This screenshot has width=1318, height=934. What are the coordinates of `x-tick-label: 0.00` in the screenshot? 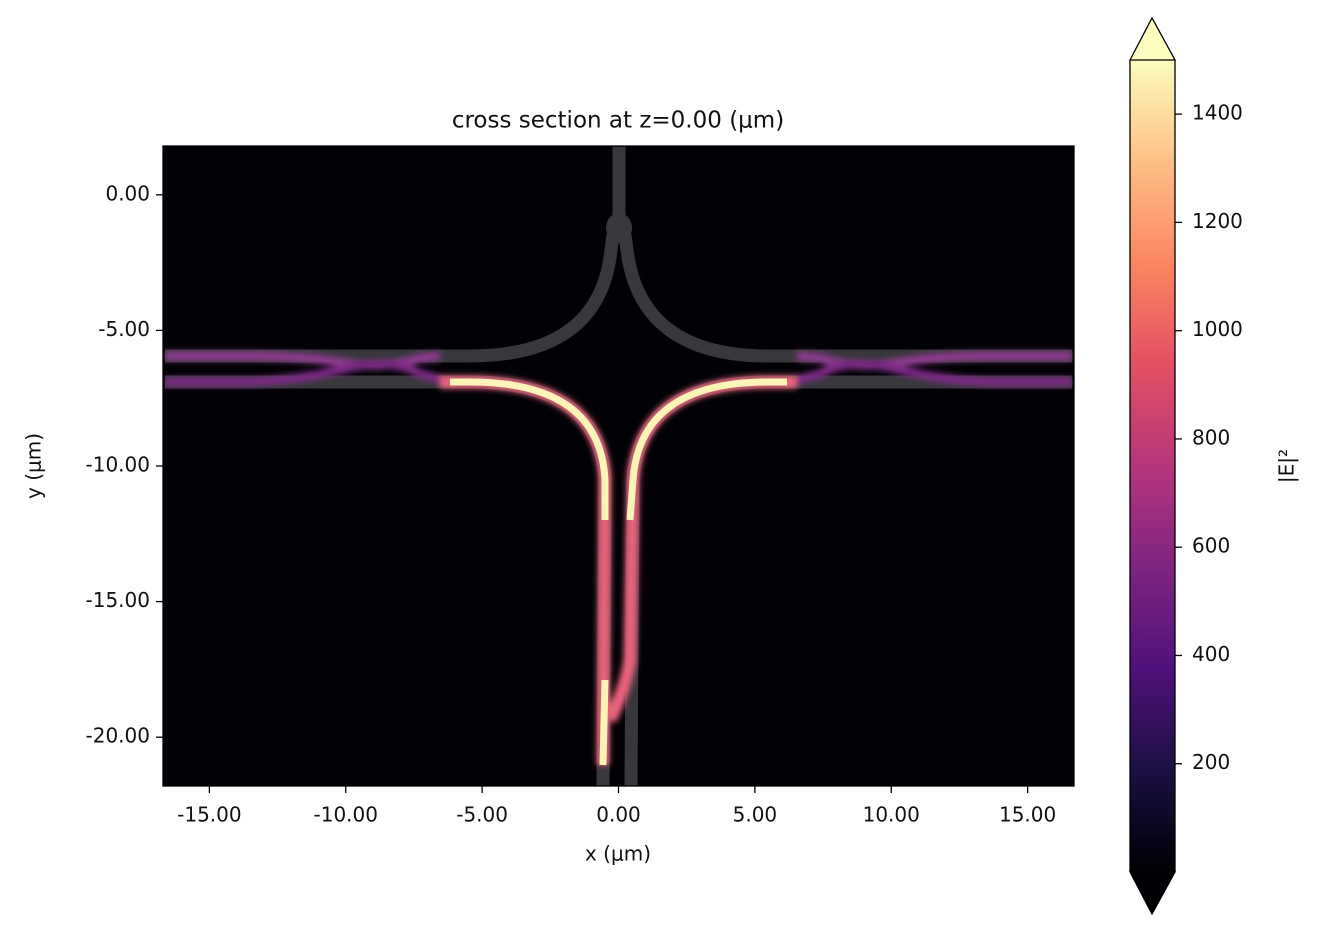 It's located at (618, 815).